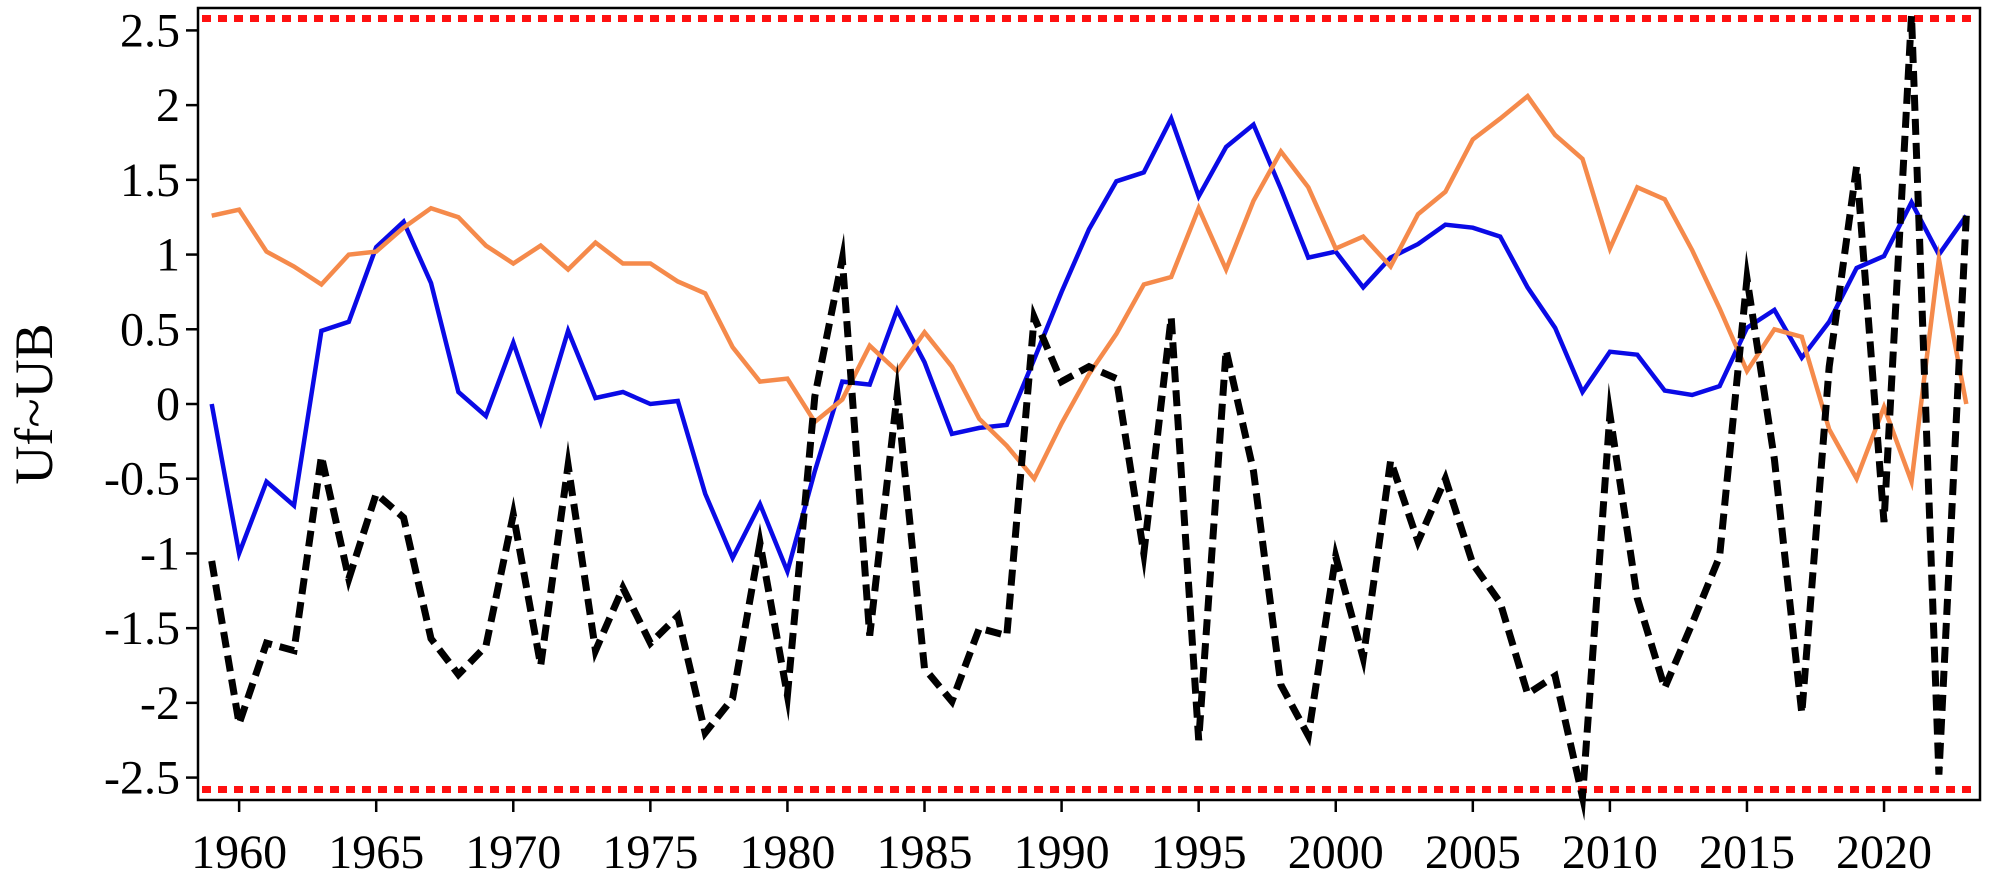  I want to click on x-tick-label: 1970, so click(513, 852).